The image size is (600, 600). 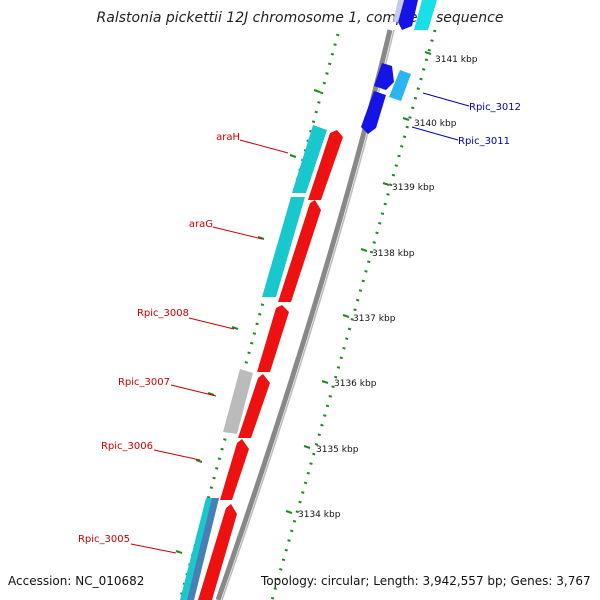 What do you see at coordinates (495, 107) in the screenshot?
I see `gene-label: Rpic_3012` at bounding box center [495, 107].